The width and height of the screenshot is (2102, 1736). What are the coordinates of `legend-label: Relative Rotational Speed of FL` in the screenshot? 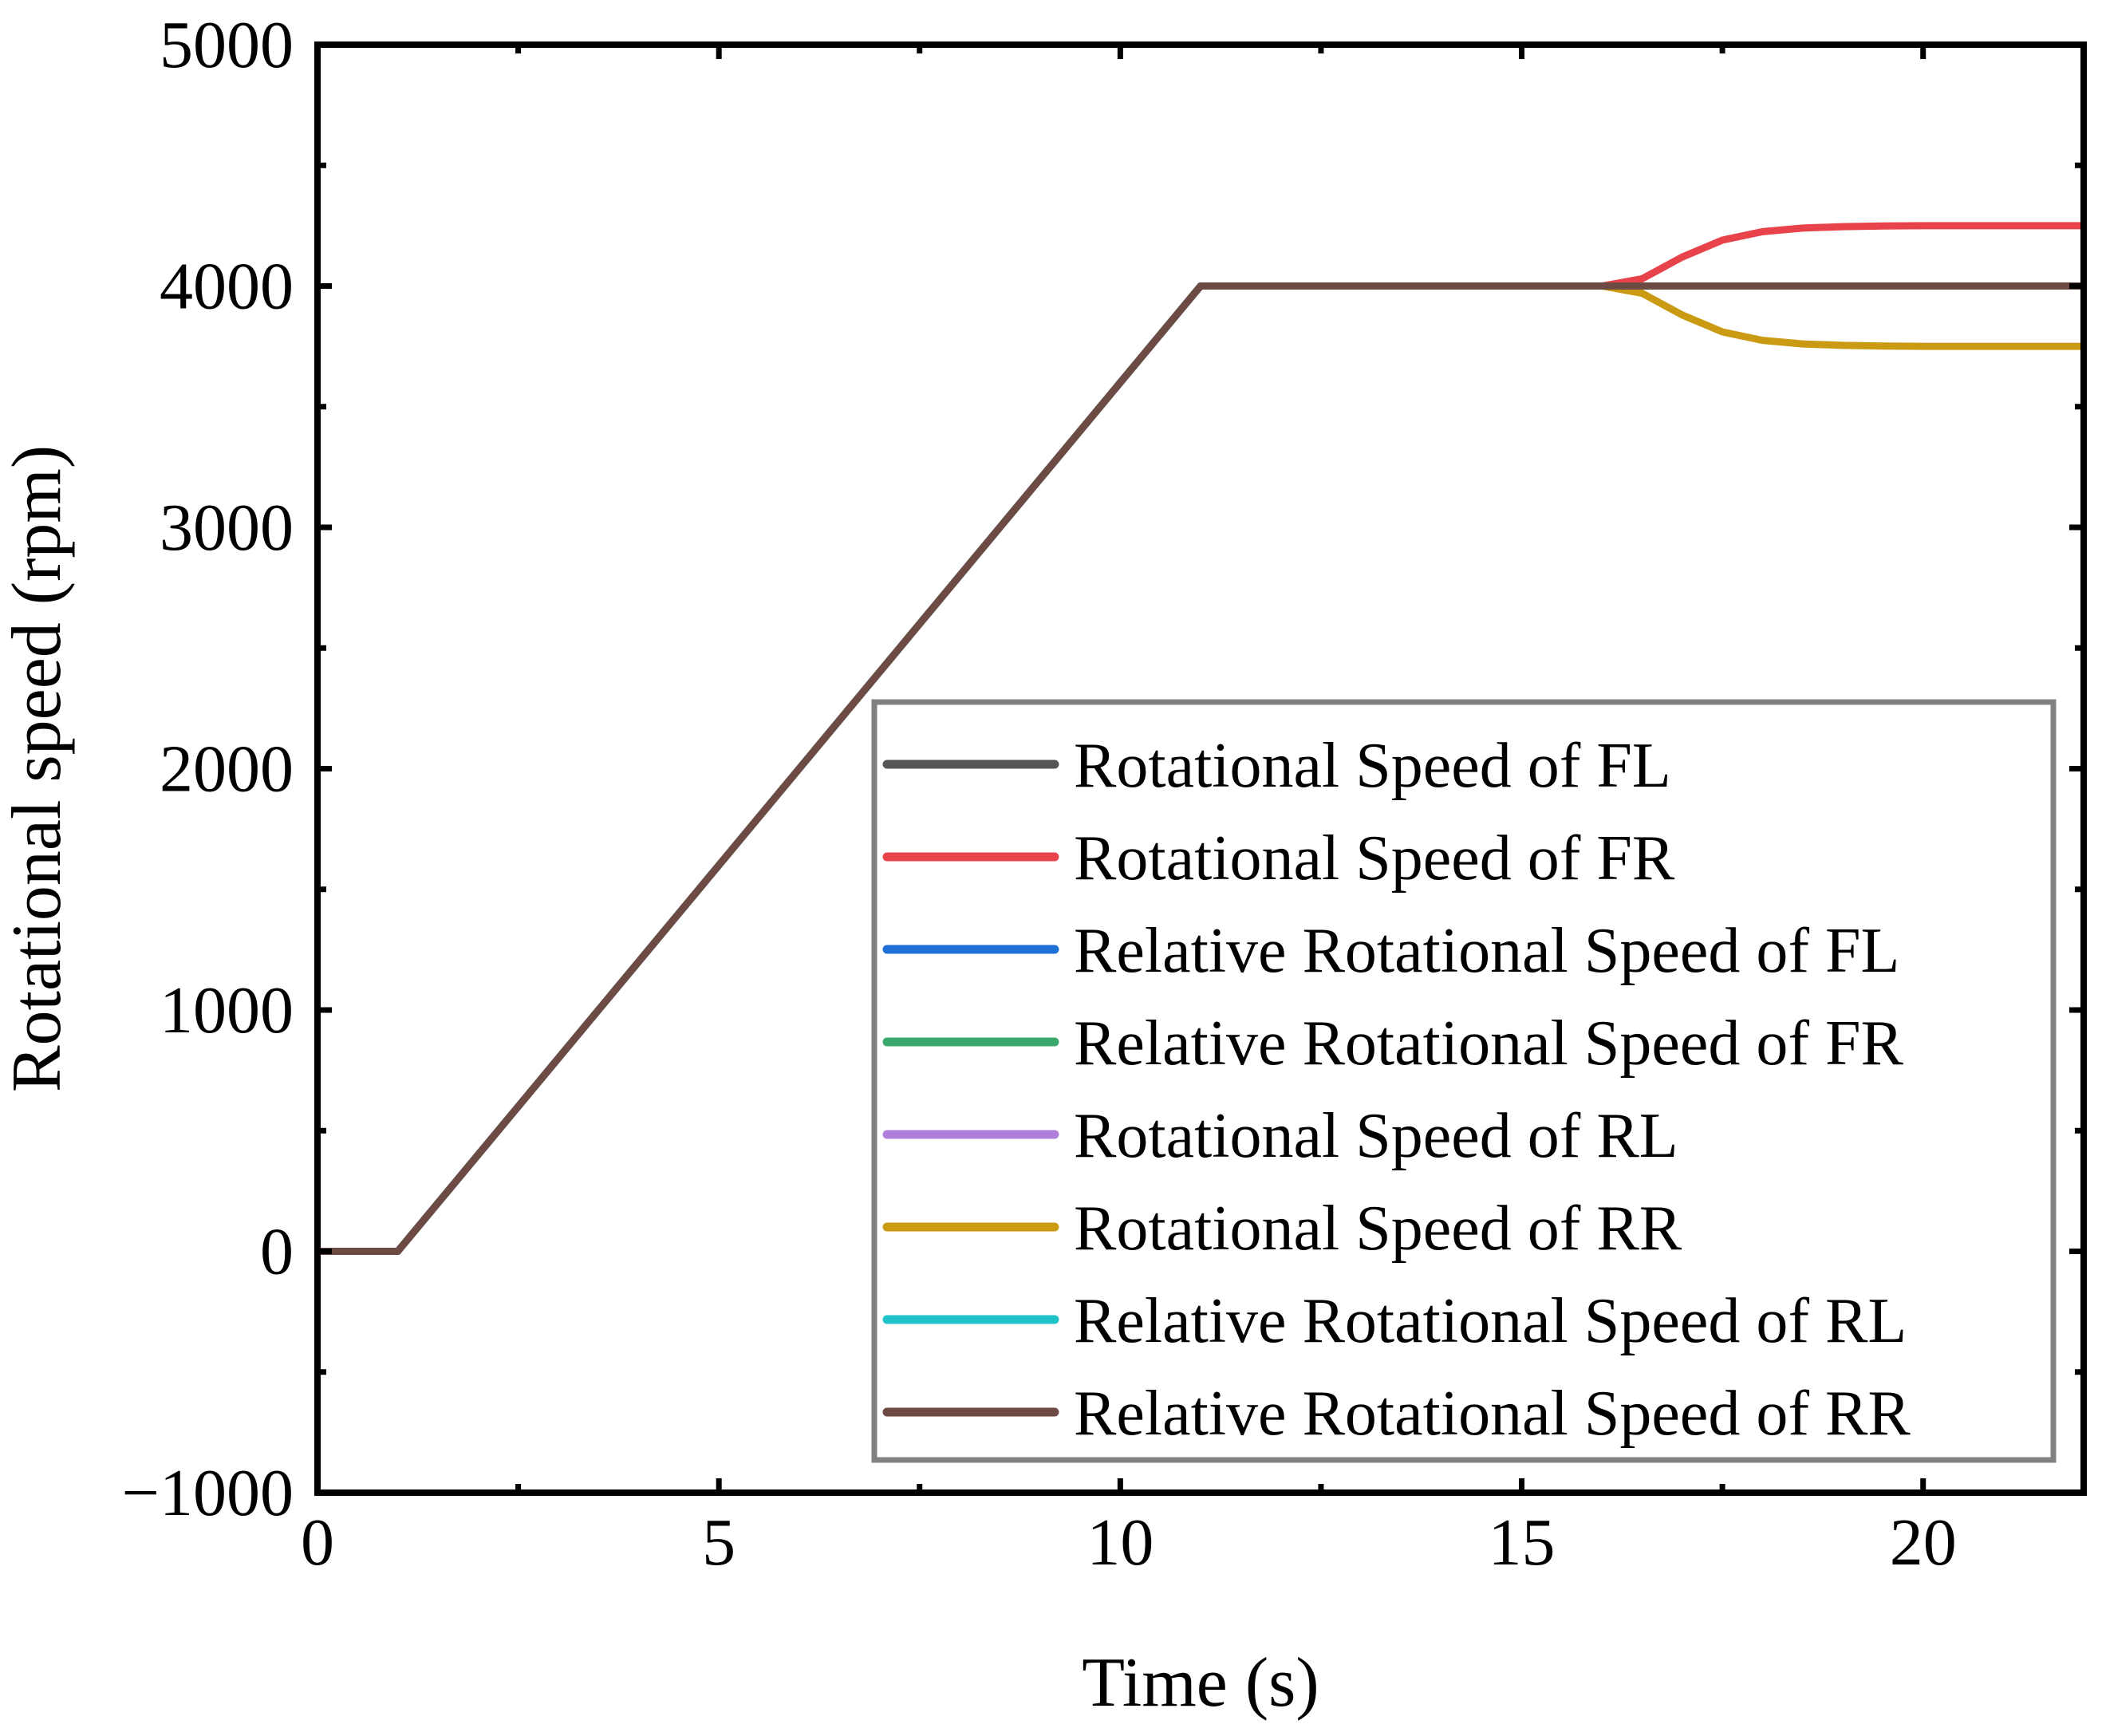 It's located at (1486, 951).